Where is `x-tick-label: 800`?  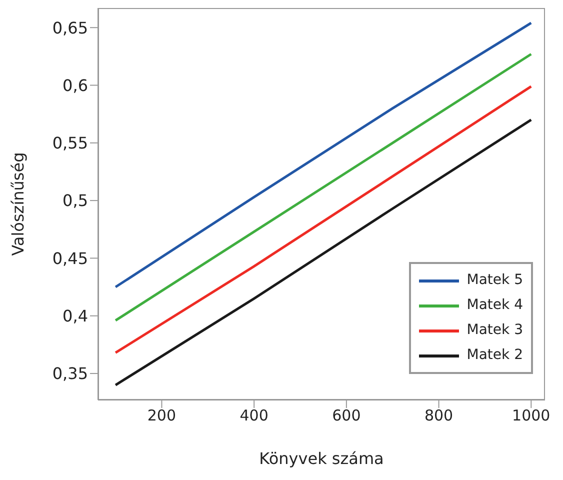
x-tick-label: 800 is located at coordinates (439, 415).